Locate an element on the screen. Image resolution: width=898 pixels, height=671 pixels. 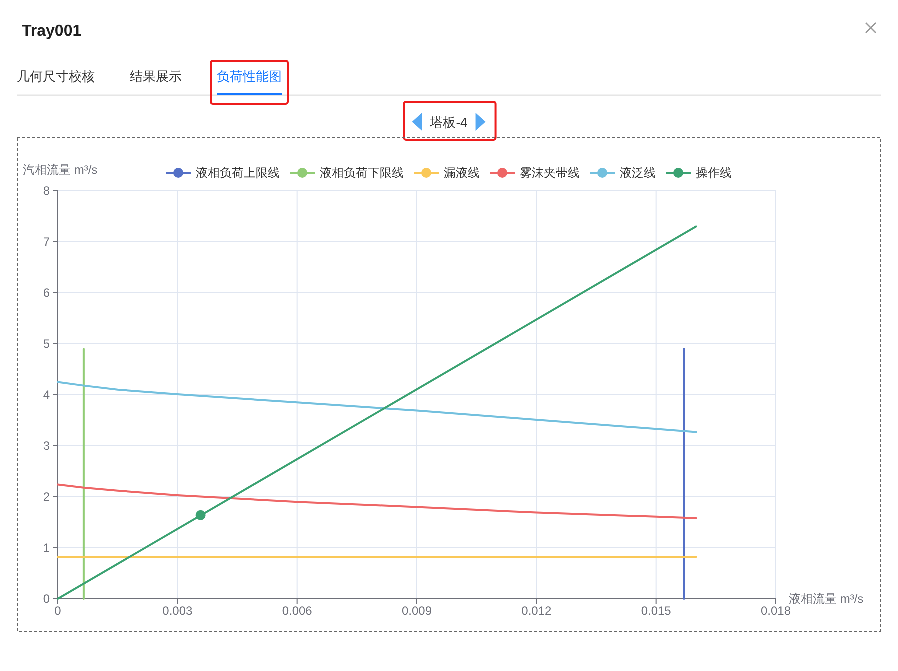
legend-label: 液相负荷上限线 is located at coordinates (238, 173).